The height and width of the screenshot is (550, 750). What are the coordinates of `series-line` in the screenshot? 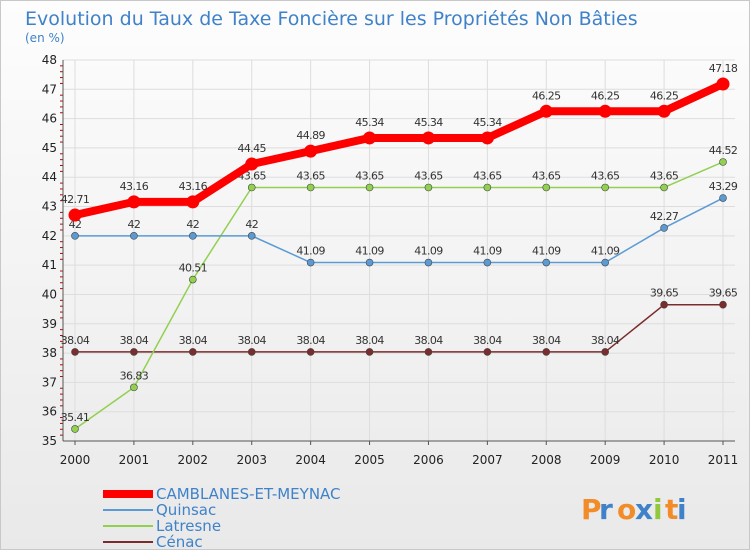 It's located at (399, 230).